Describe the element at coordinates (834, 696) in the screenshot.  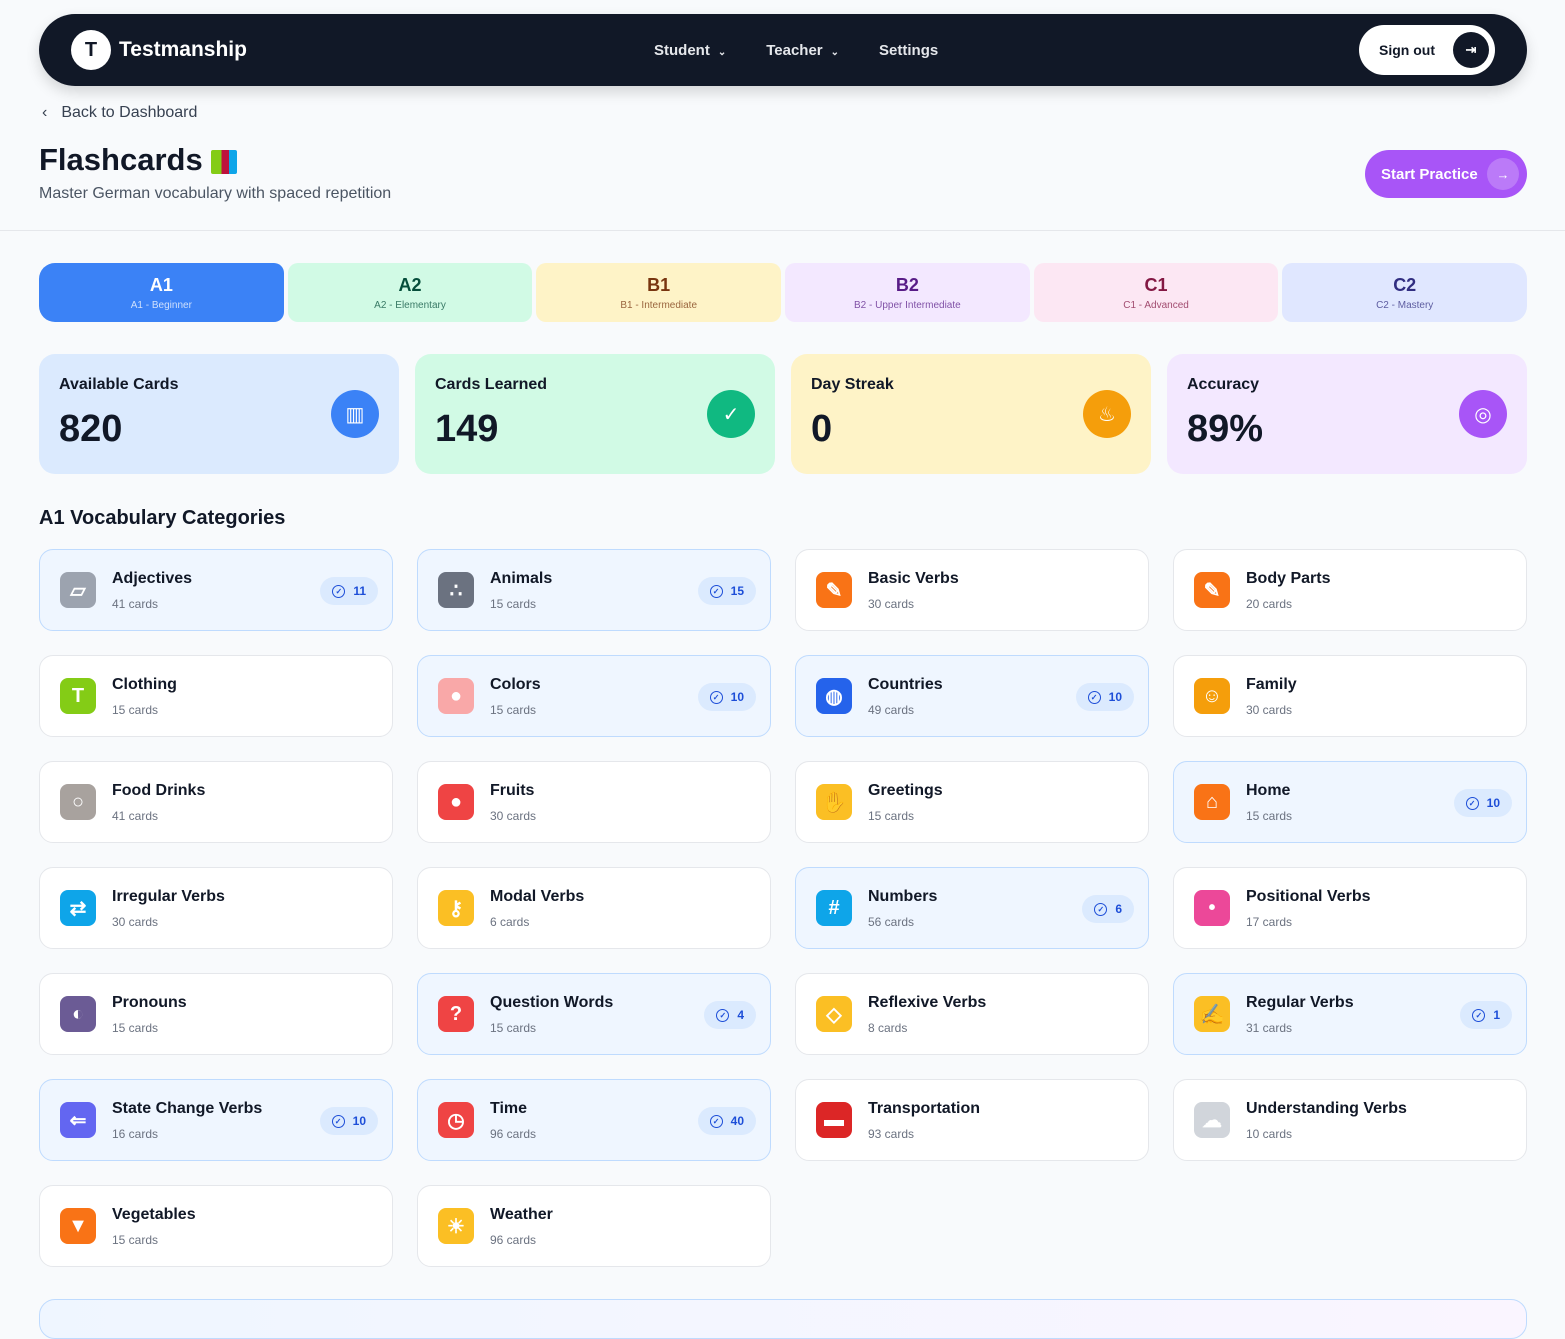
I see `category-icon: ◍` at that location.